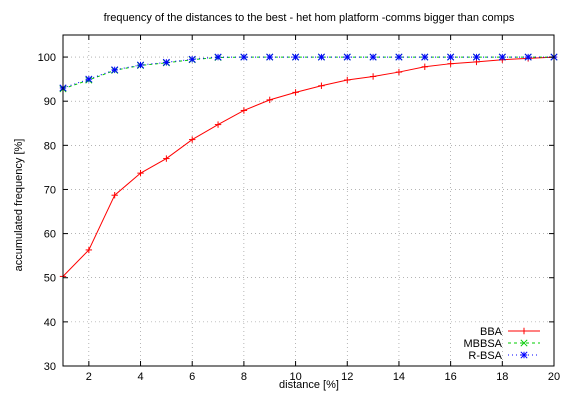 The height and width of the screenshot is (399, 561). I want to click on y-axis-label: accumulated frequency [%], so click(19, 205).